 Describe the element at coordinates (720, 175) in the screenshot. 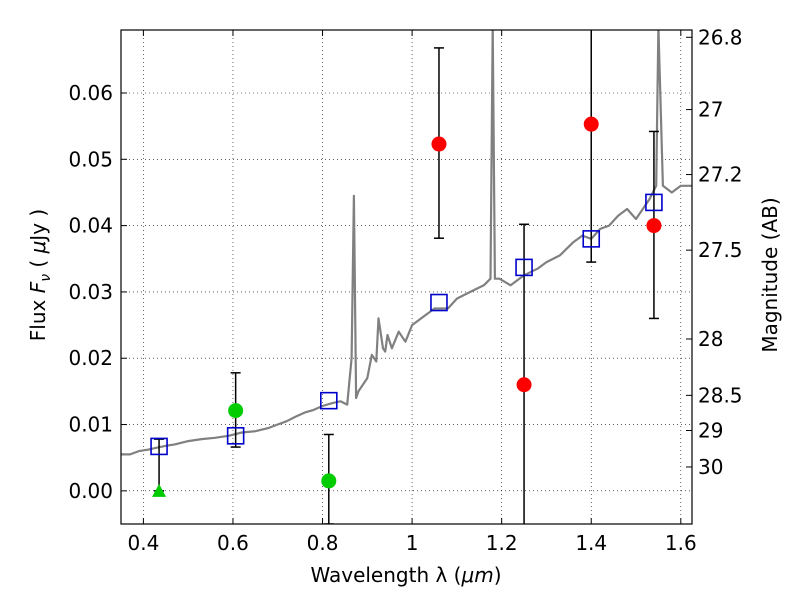

I see `magnitude-tick-label: 27.2` at that location.